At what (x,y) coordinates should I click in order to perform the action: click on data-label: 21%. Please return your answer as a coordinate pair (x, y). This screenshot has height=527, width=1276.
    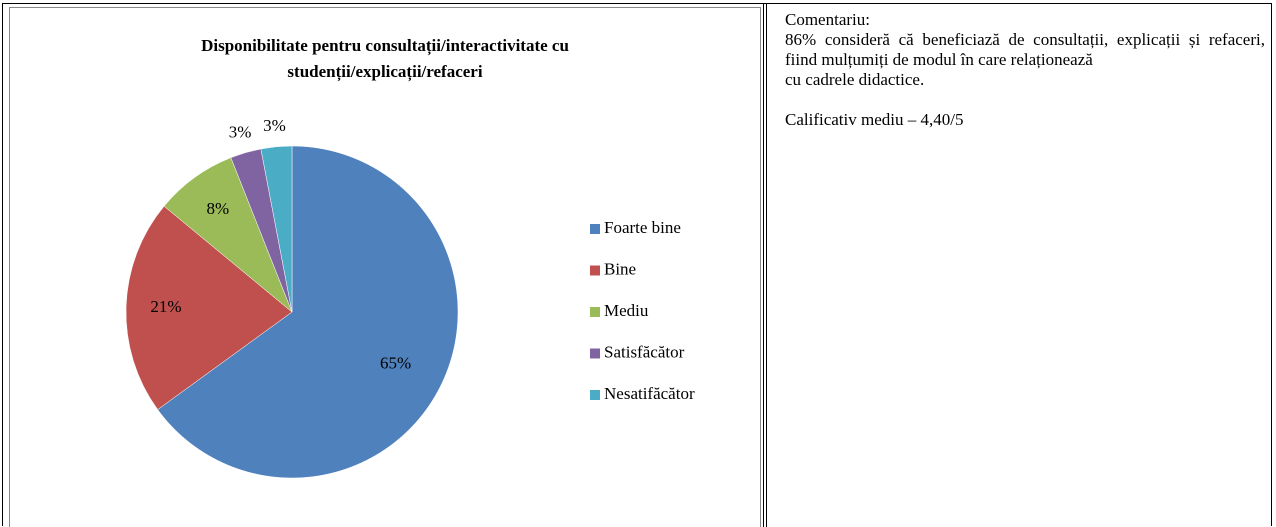
    Looking at the image, I should click on (165, 306).